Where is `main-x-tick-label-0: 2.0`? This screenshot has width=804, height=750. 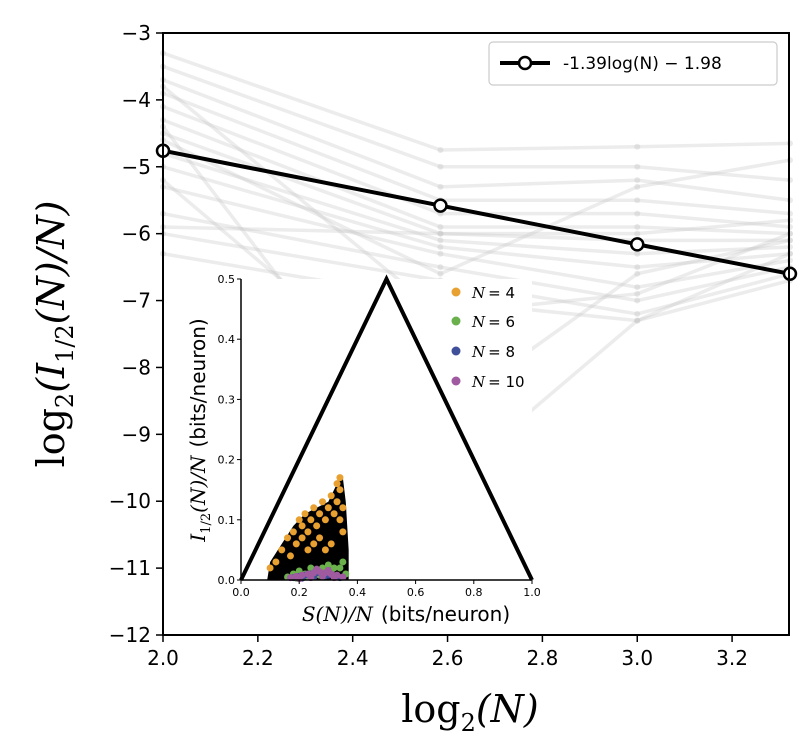 main-x-tick-label-0: 2.0 is located at coordinates (163, 658).